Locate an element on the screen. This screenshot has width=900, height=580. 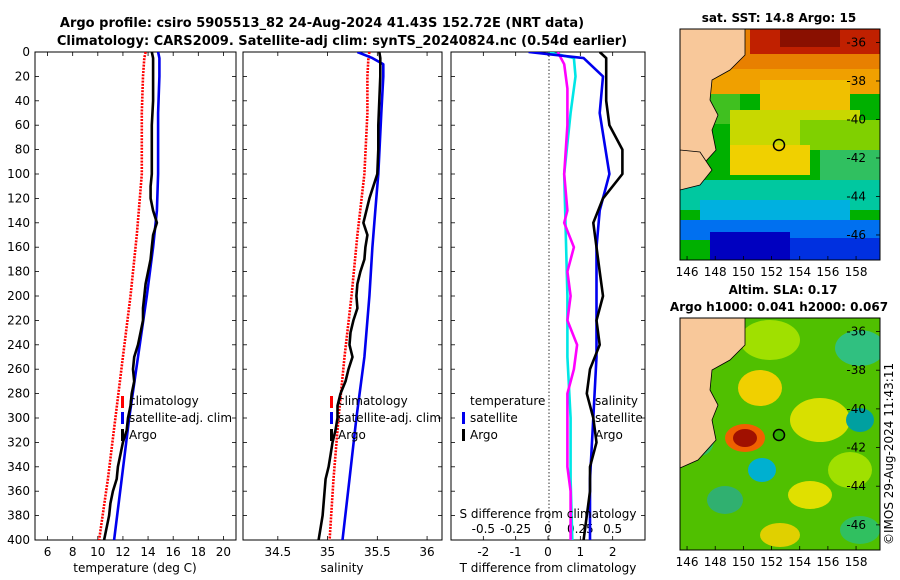
x-tick-label: 14 is located at coordinates (147, 552).